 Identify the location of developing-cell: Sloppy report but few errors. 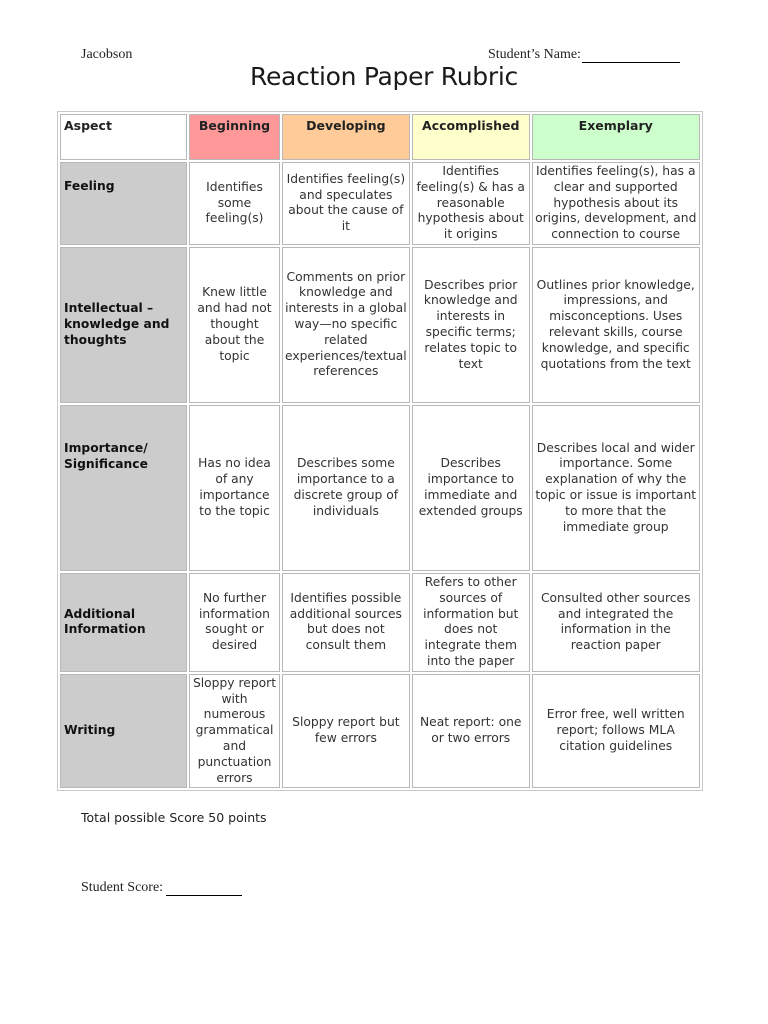
(346, 731).